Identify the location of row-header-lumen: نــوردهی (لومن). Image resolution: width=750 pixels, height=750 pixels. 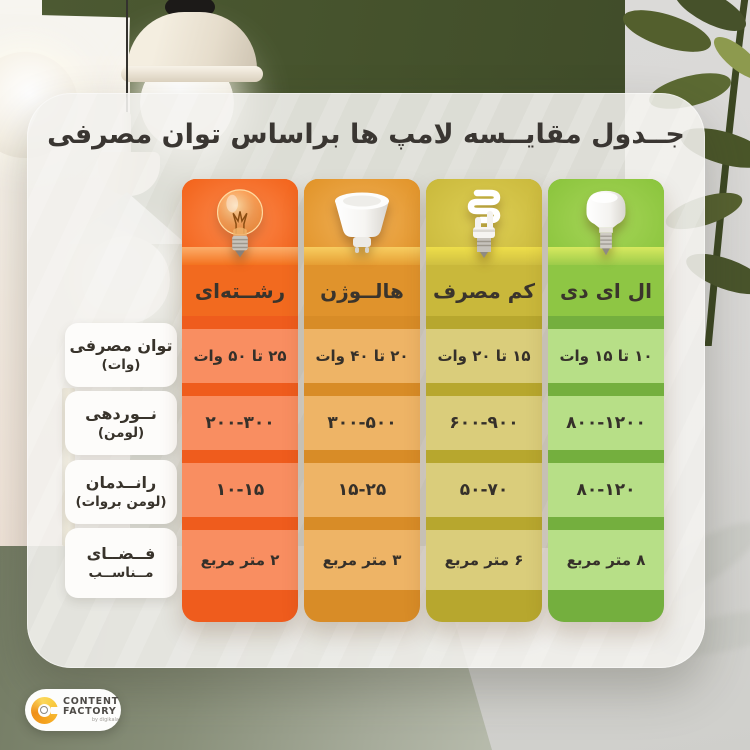
(121, 423).